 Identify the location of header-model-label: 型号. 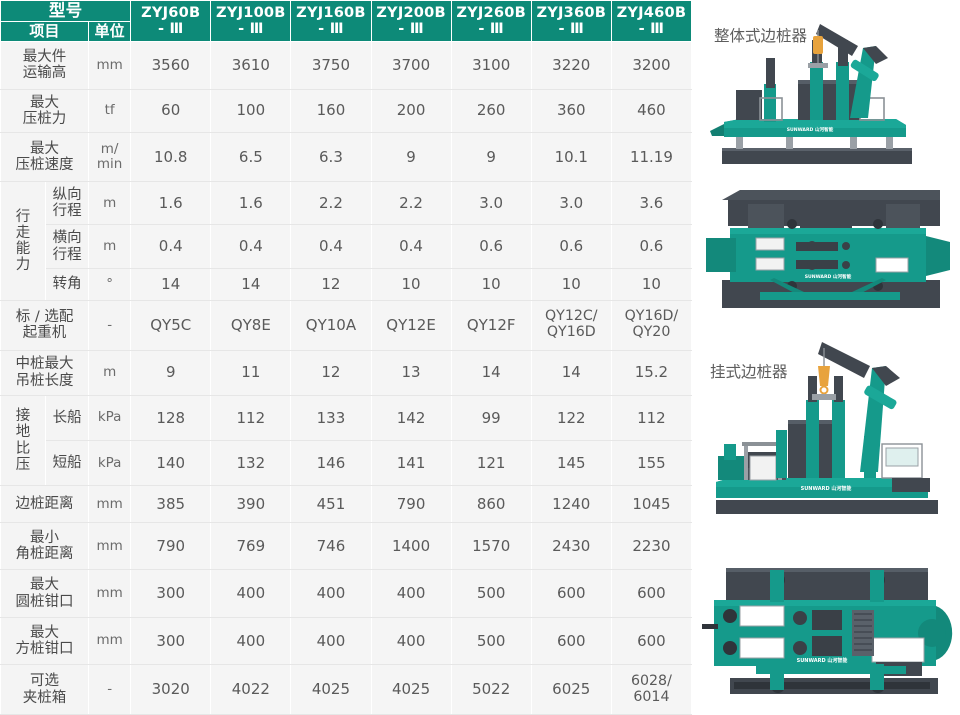
(66, 11).